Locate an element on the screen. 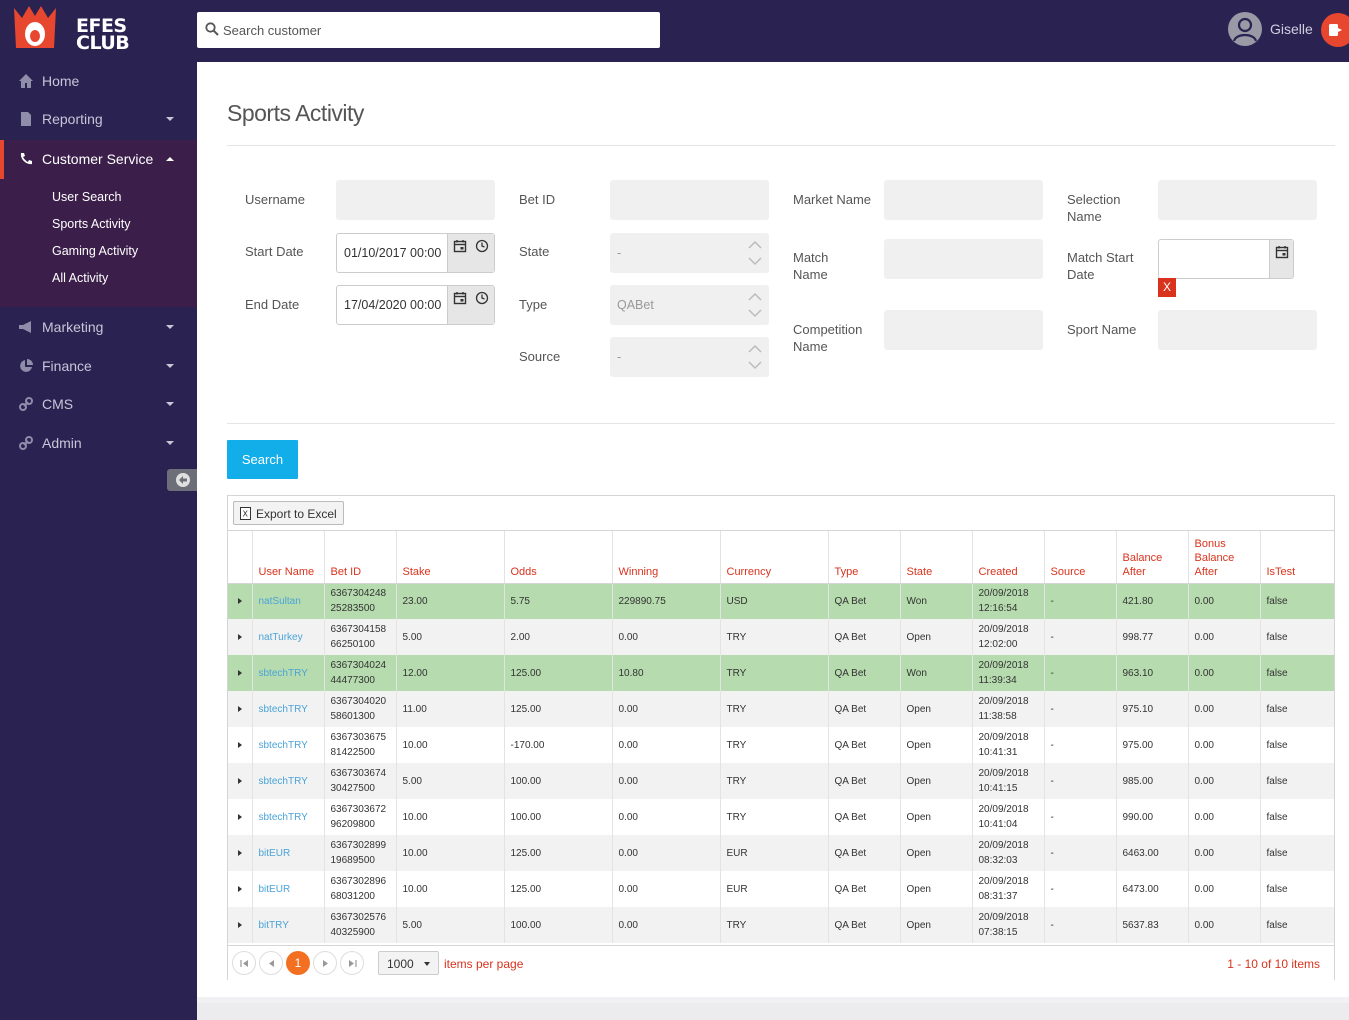 This screenshot has height=1020, width=1349. grid-toolbar: X Export to Excel is located at coordinates (781, 513).